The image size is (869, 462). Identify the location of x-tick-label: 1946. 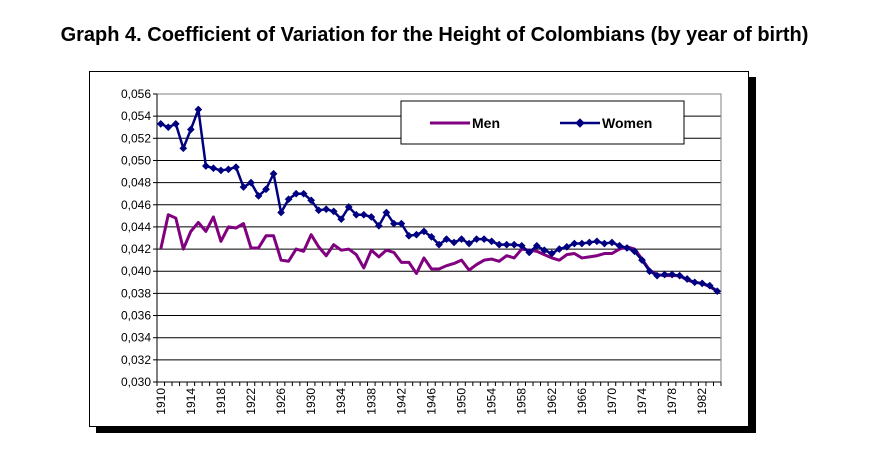
(431, 401).